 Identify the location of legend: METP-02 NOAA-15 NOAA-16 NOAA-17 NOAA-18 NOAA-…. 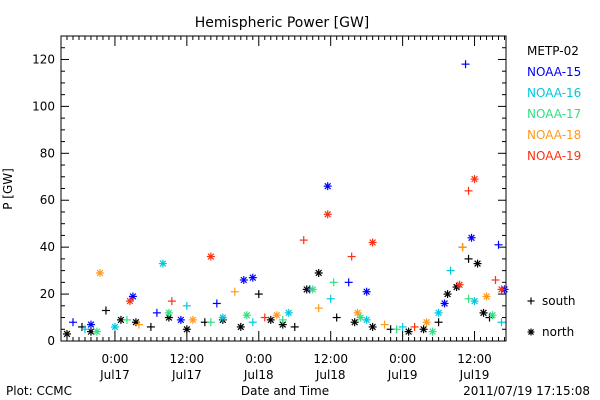
(554, 103).